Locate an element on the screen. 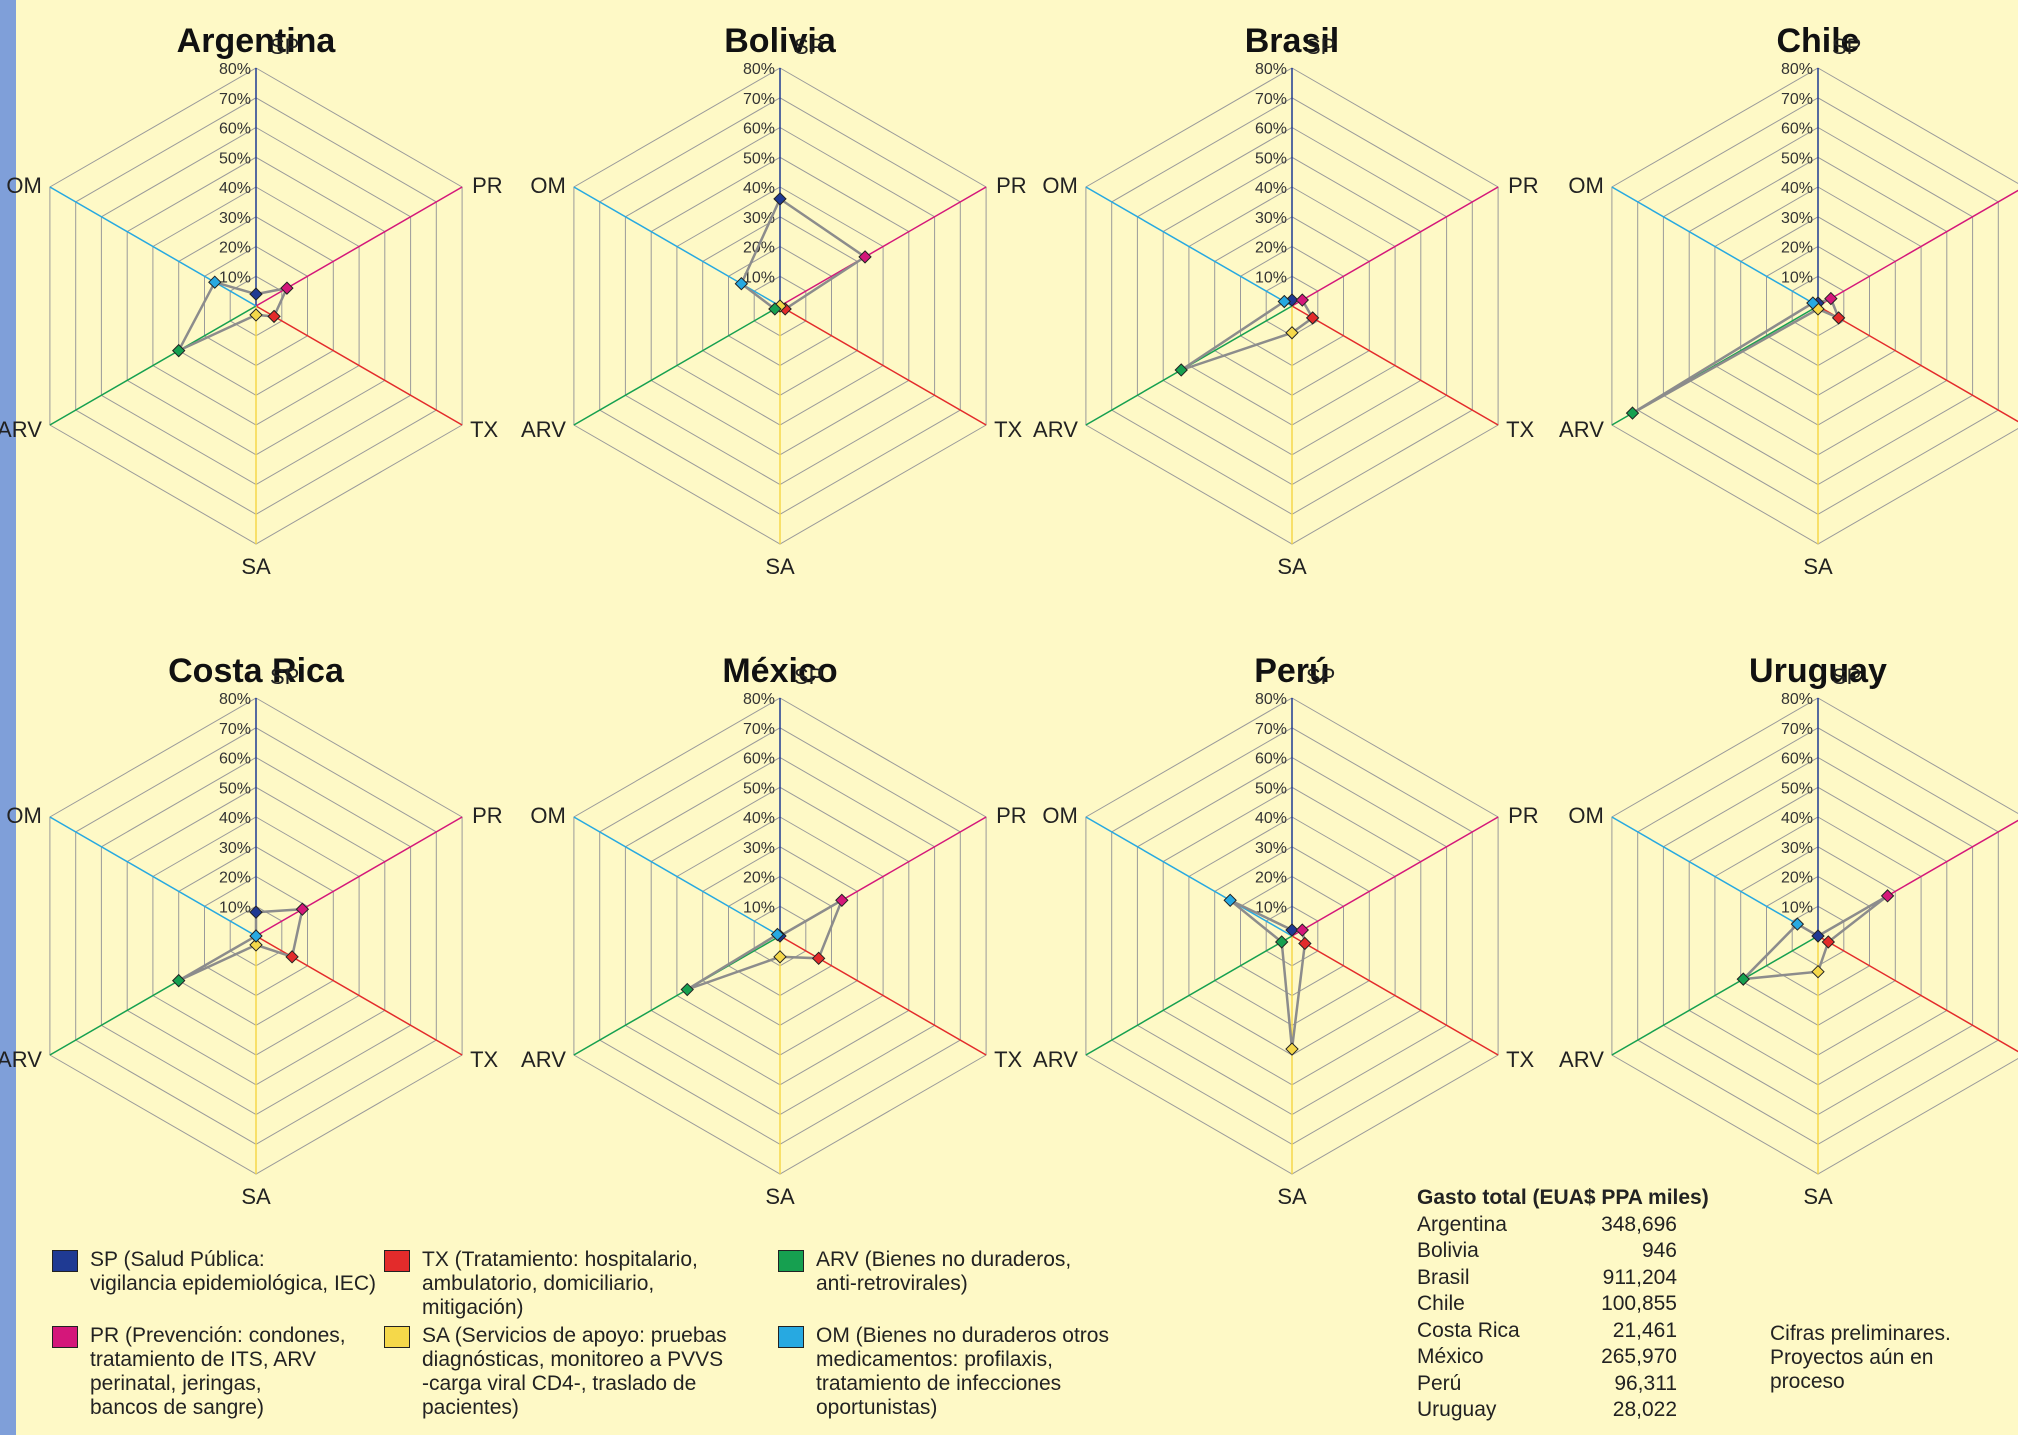 The width and height of the screenshot is (2018, 1435). data-point-costa-rica-pr is located at coordinates (302, 909).